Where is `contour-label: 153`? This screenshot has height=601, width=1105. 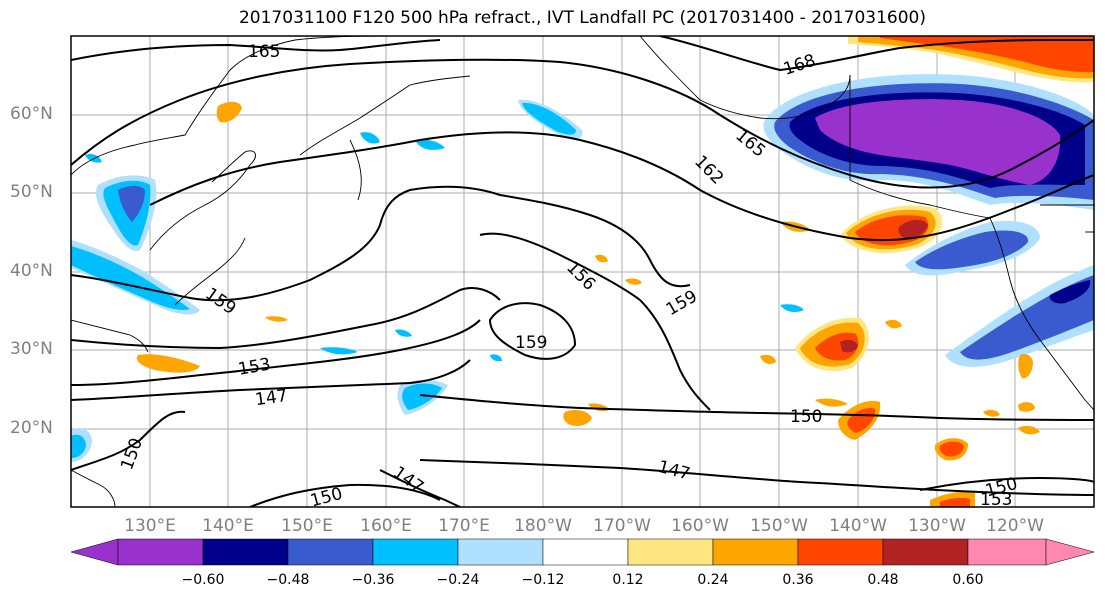 contour-label: 153 is located at coordinates (996, 500).